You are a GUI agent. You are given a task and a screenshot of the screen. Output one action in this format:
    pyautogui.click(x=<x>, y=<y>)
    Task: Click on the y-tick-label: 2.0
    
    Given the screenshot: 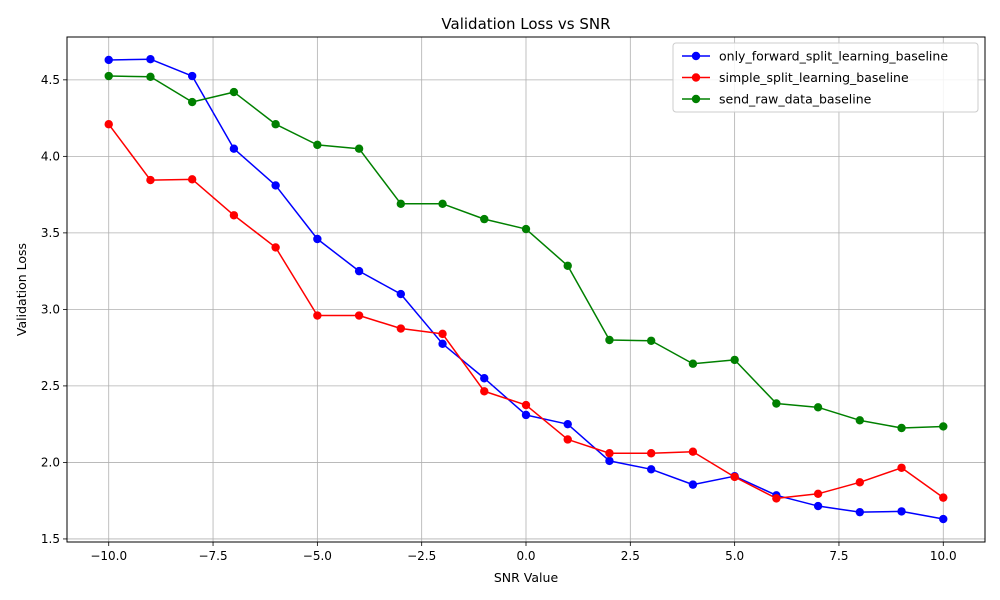 What is the action you would take?
    pyautogui.click(x=50, y=462)
    